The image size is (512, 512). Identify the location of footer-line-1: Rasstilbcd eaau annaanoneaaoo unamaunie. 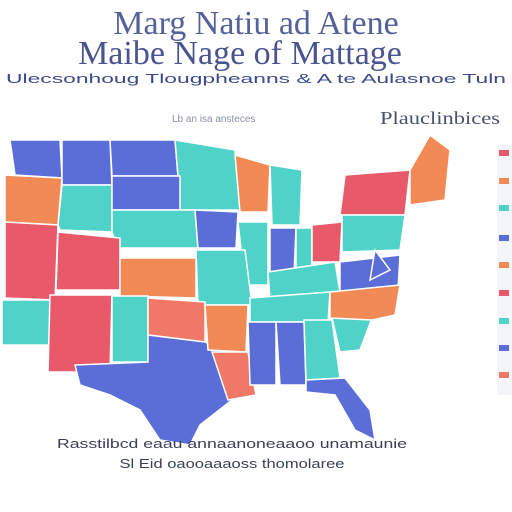
(232, 443).